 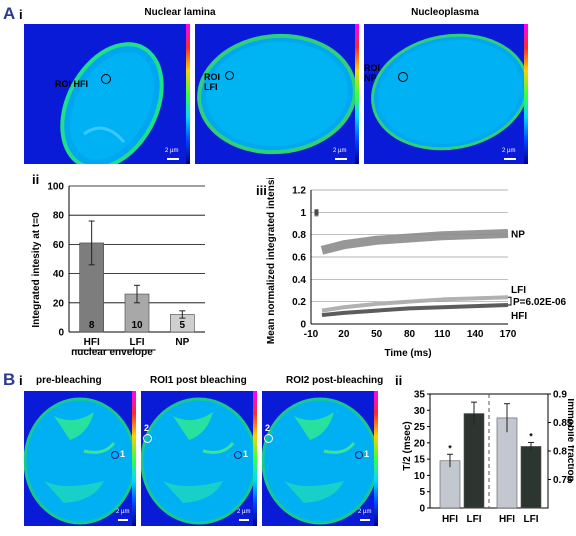 I want to click on ylabel-immobile-fraction: Immobile fraction, so click(x=569, y=439).